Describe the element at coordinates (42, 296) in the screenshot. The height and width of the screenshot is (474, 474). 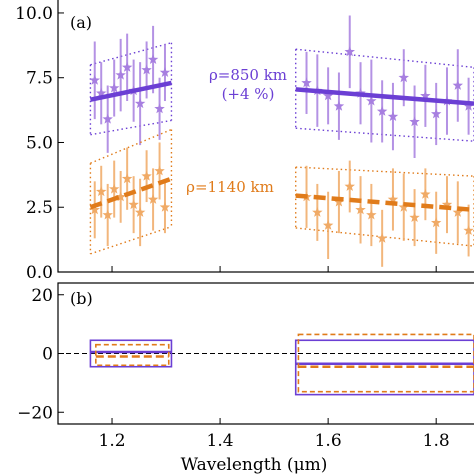
I see `y-tick-label: 20` at that location.